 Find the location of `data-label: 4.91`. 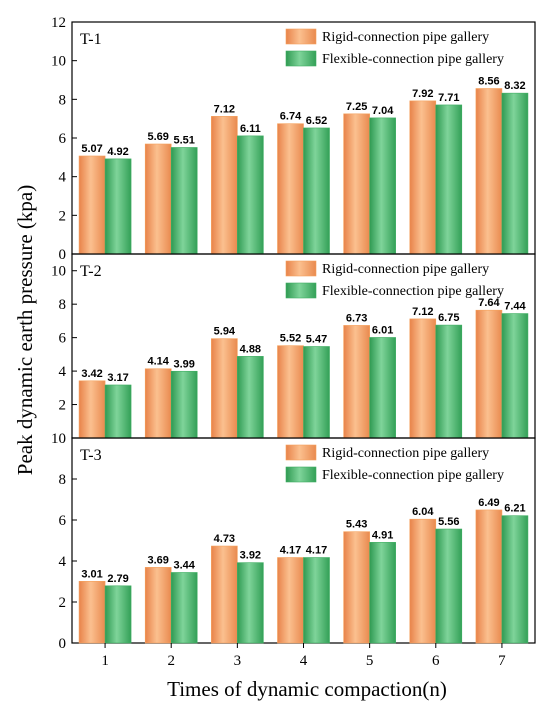

data-label: 4.91 is located at coordinates (382, 535).